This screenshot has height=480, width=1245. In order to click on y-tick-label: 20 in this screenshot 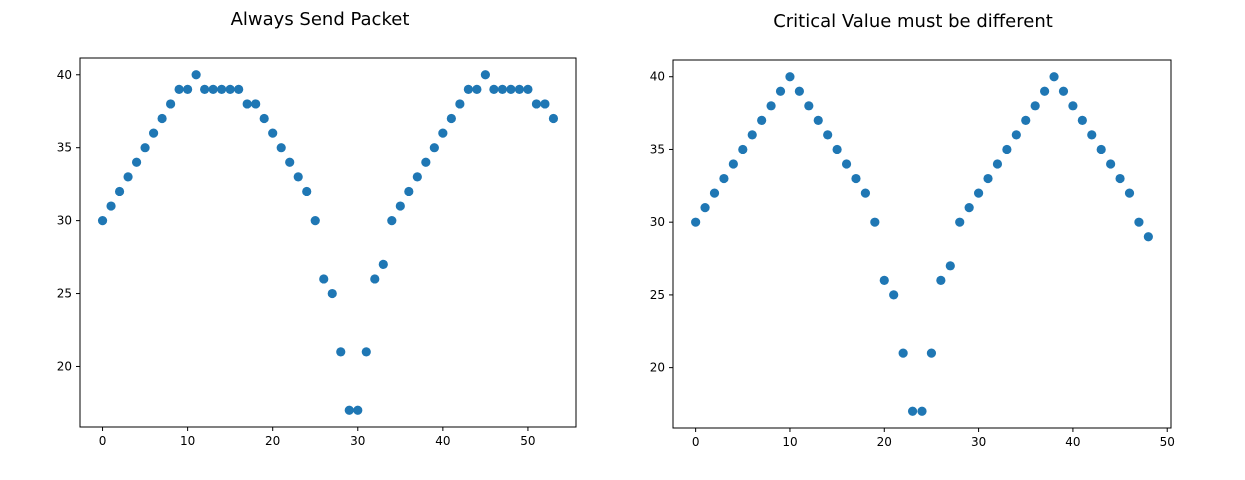, I will do `click(64, 366)`.